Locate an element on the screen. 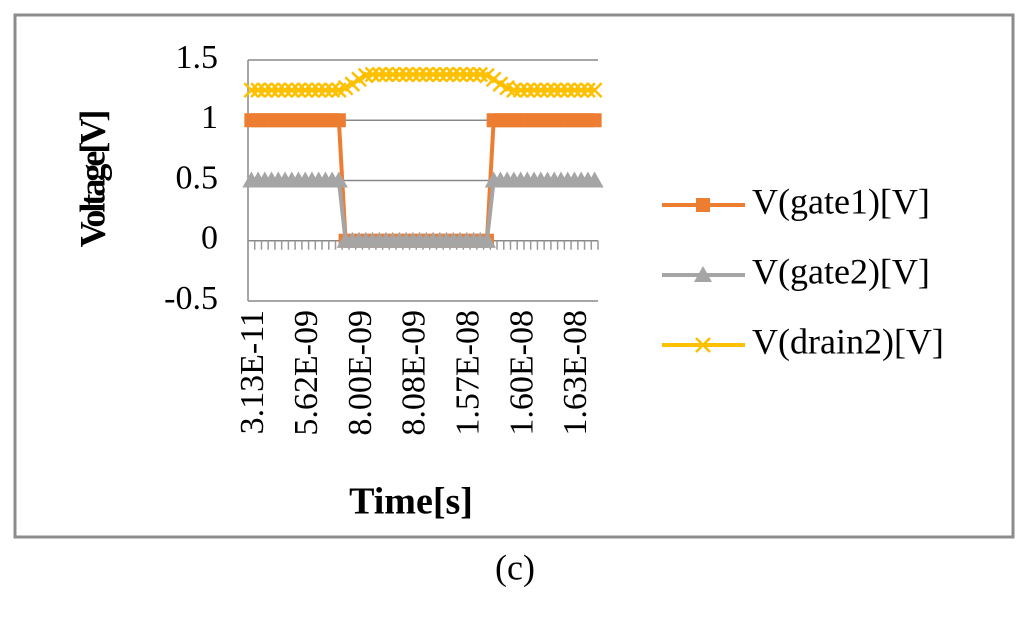  caption: (c) is located at coordinates (515, 567).